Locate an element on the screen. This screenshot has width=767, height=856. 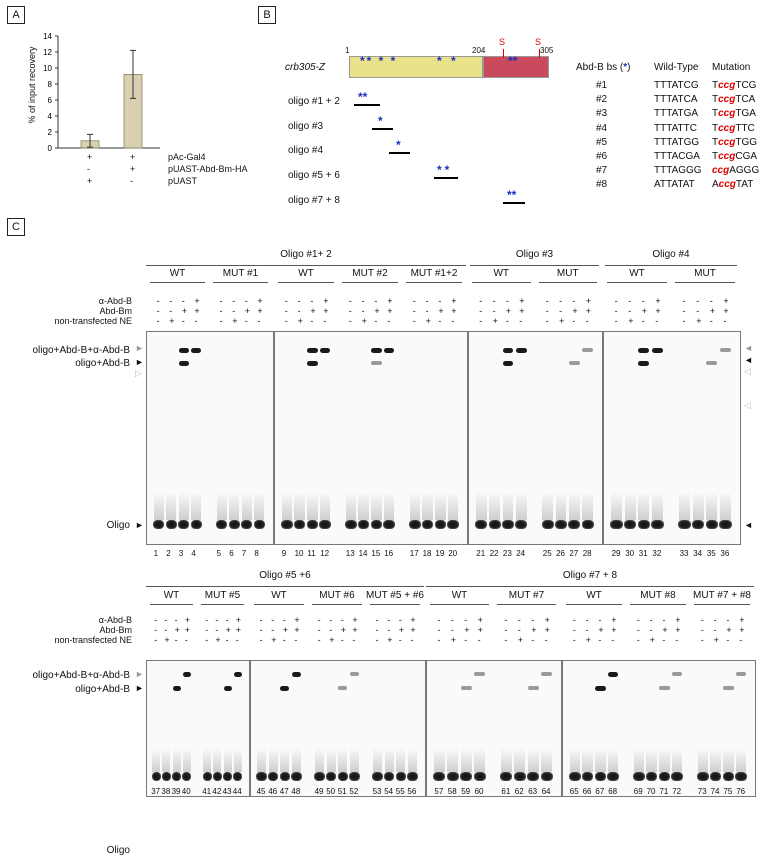
condition-sign: - is located at coordinates (88, 169).